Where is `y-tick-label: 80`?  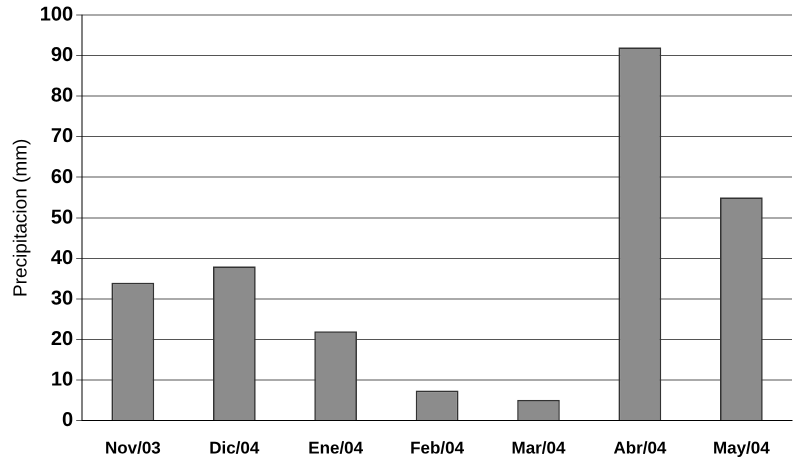
y-tick-label: 80 is located at coordinates (62, 95).